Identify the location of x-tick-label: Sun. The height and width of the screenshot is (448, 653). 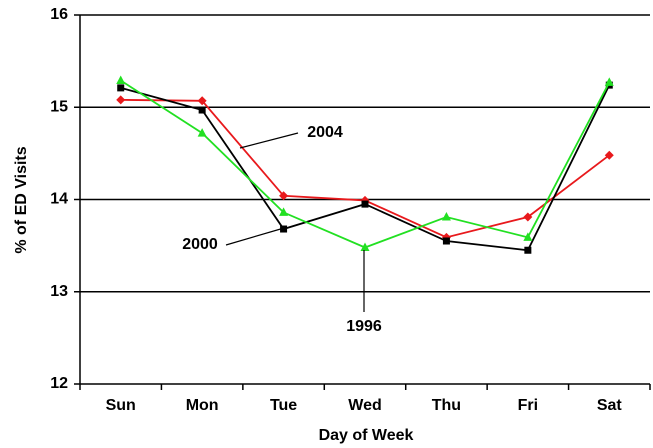
(121, 405).